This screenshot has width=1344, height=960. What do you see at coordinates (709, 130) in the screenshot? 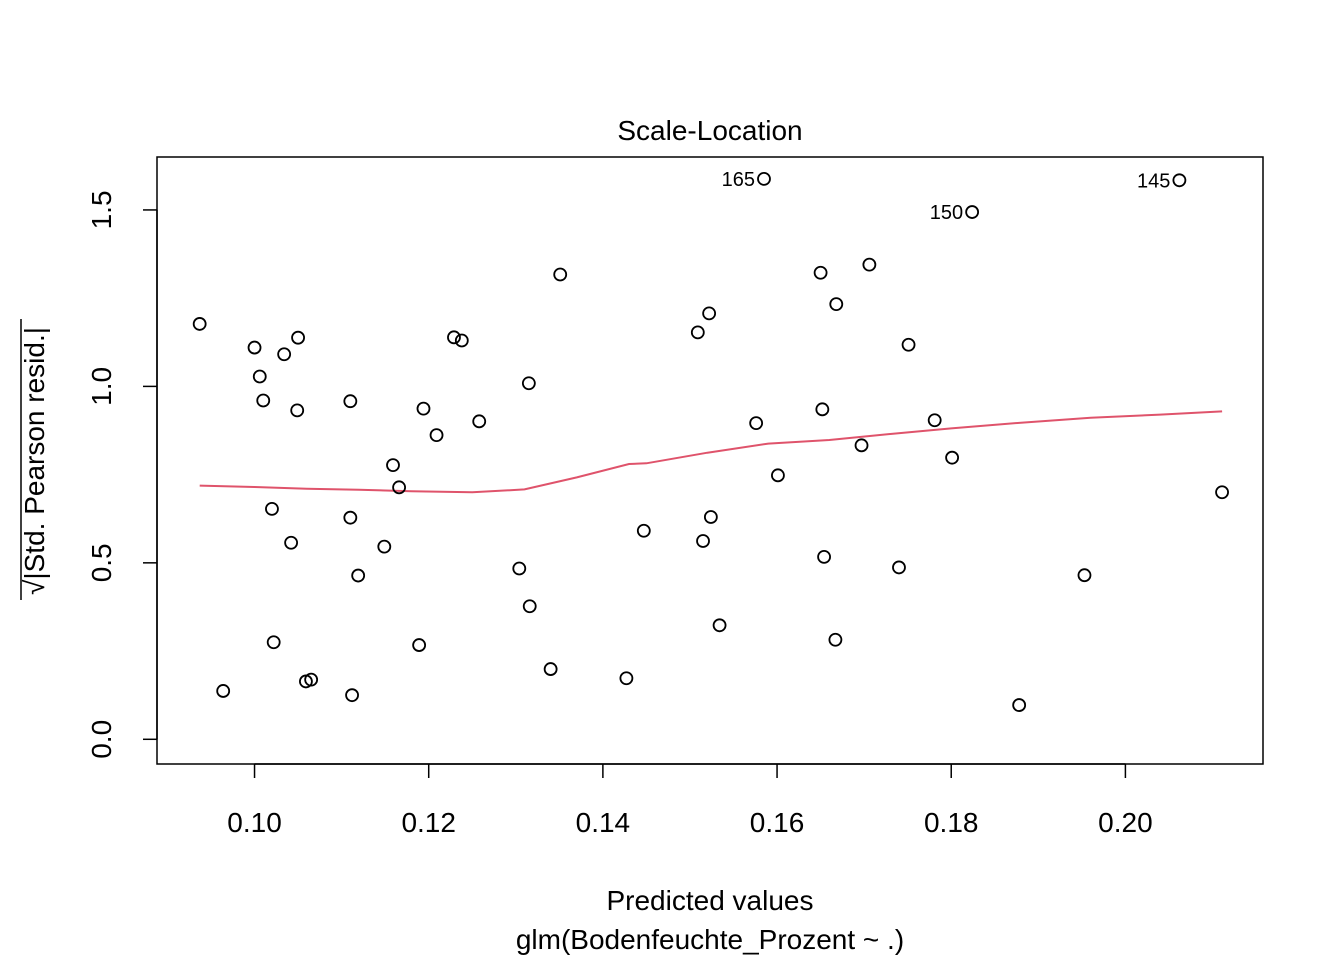
I see `chart-title: Scale-Location` at bounding box center [709, 130].